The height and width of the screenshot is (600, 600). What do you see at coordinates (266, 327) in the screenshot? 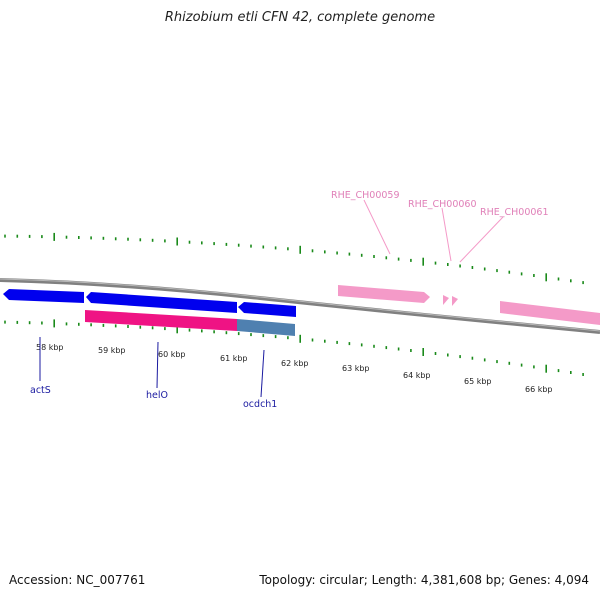
I see `highlight-region-blue` at bounding box center [266, 327].